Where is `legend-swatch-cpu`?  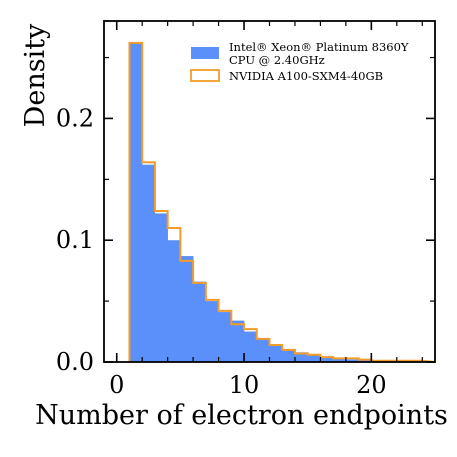
legend-swatch-cpu is located at coordinates (205, 53).